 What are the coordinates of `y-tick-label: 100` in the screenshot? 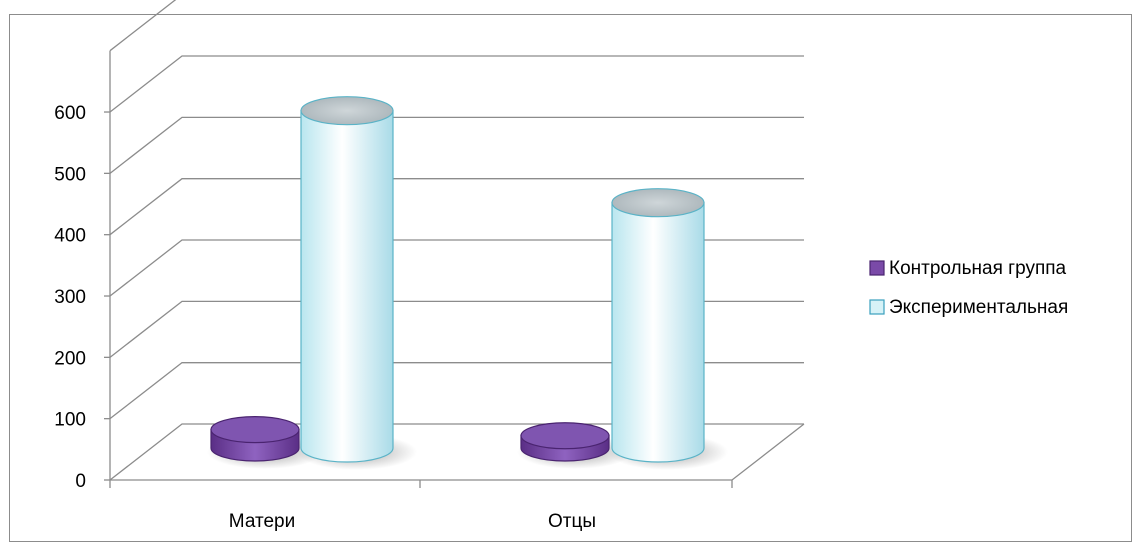 It's located at (70, 420).